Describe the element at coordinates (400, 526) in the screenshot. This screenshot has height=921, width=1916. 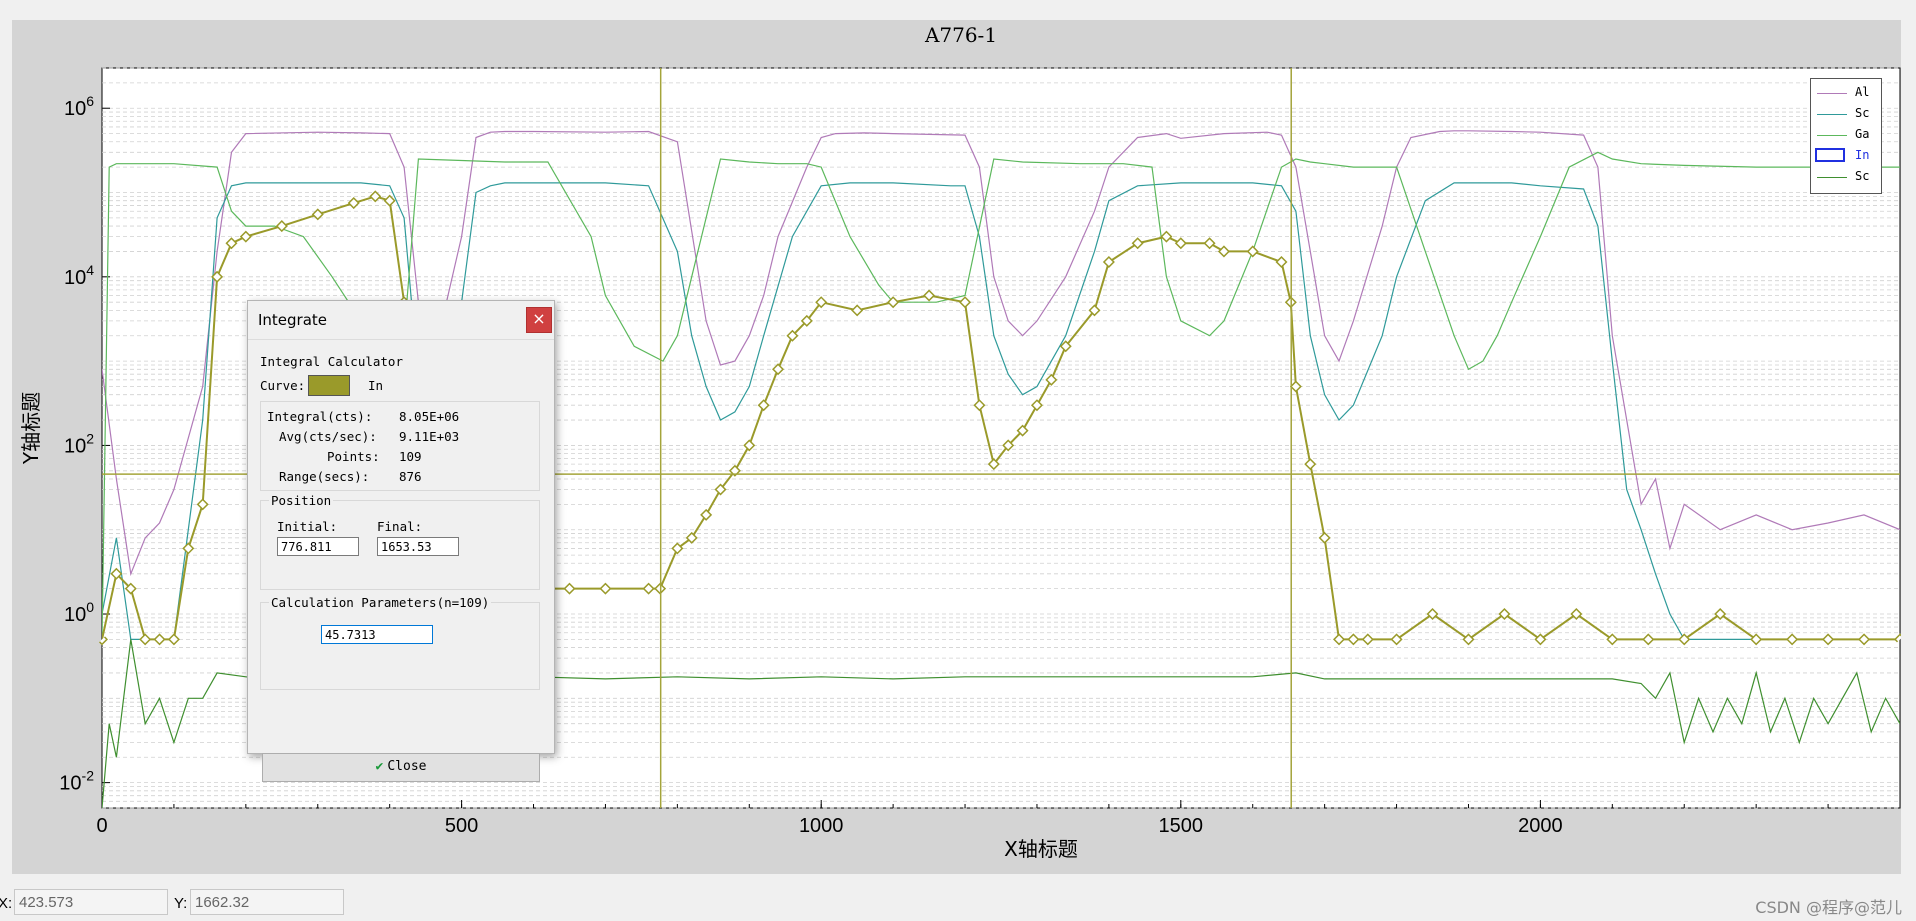
I see `final-label: Final:` at that location.